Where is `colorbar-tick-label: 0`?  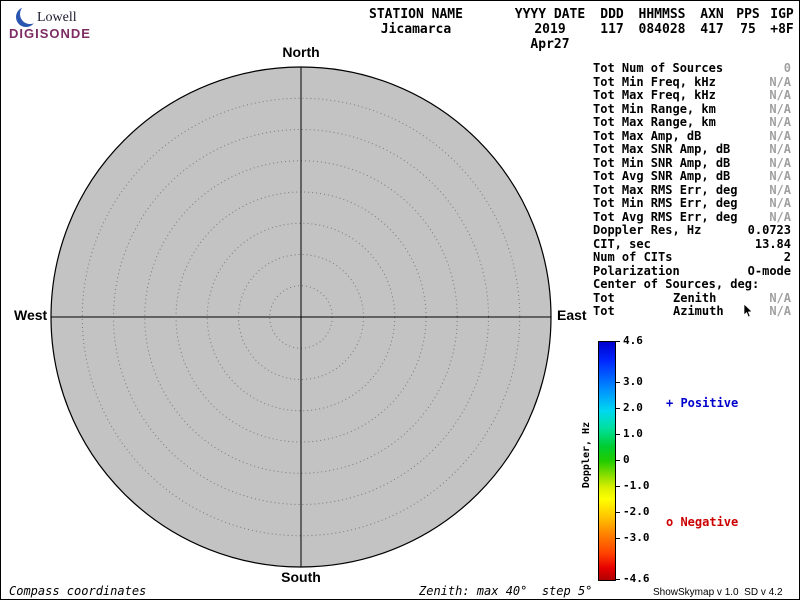 colorbar-tick-label: 0 is located at coordinates (626, 459).